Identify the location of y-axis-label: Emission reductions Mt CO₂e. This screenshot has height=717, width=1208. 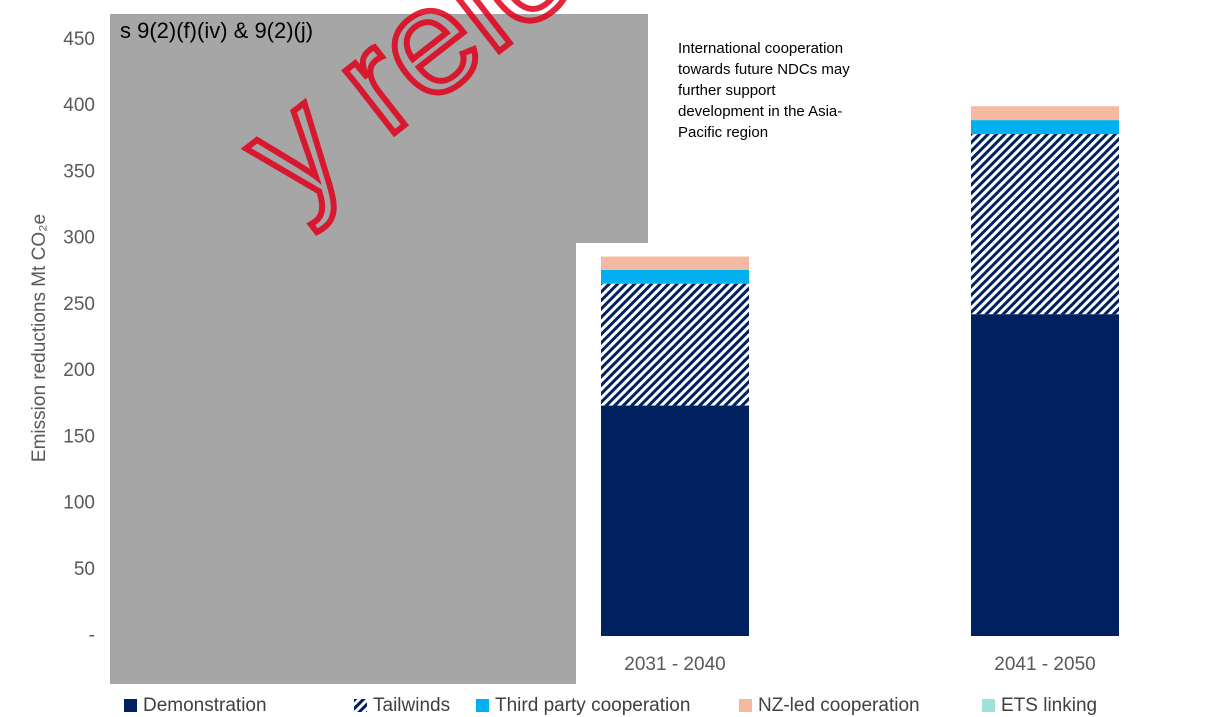
(39, 338).